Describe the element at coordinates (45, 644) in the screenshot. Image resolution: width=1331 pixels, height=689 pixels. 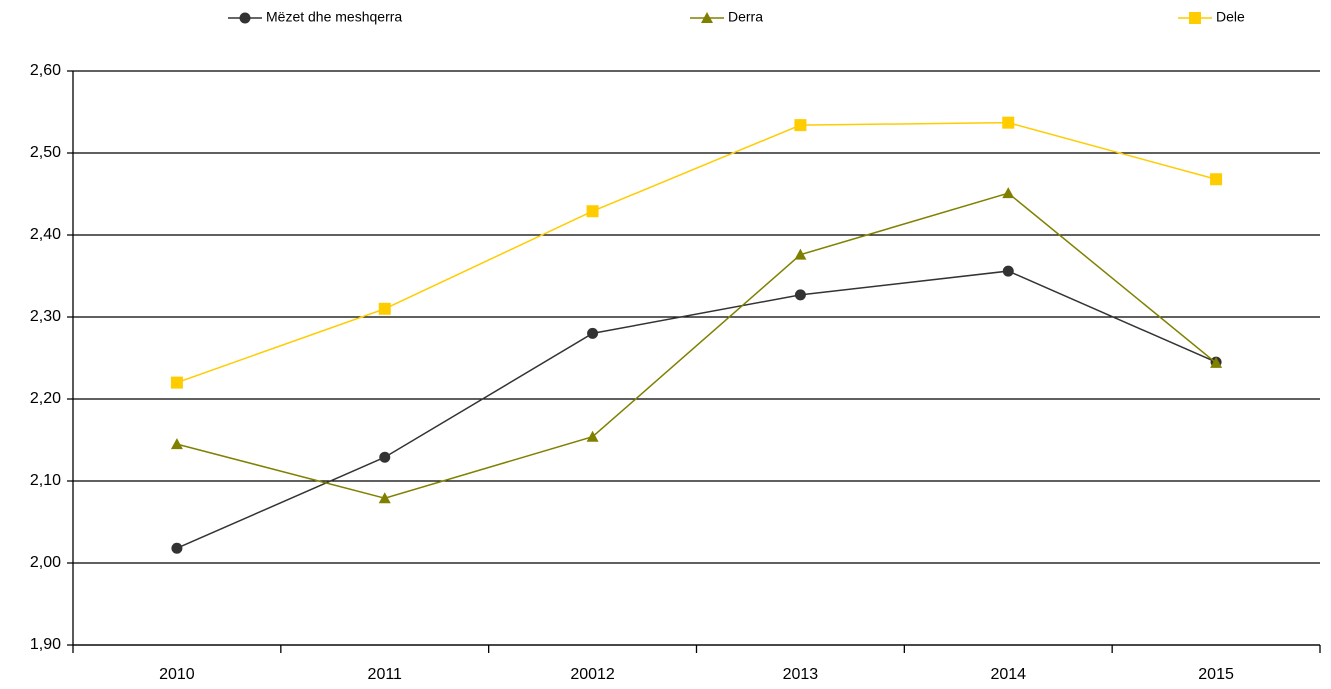
I see `y-tick-label: 1,90` at that location.